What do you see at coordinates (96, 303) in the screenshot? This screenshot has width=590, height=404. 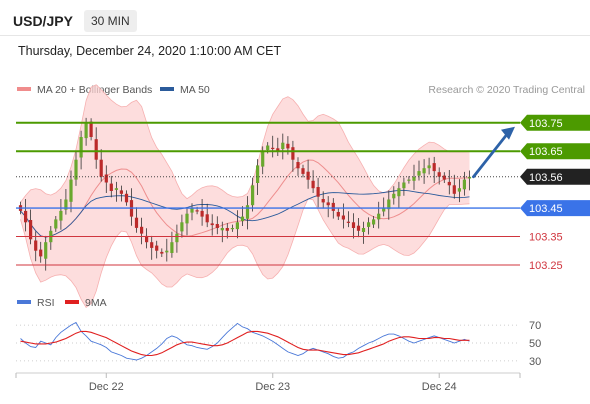 I see `legend-9ma-label: 9MA` at bounding box center [96, 303].